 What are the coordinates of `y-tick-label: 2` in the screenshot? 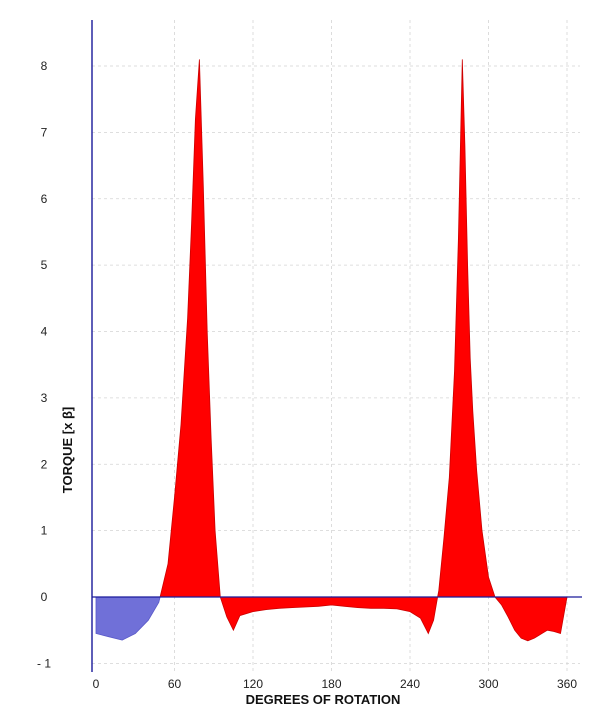 It's located at (44, 464).